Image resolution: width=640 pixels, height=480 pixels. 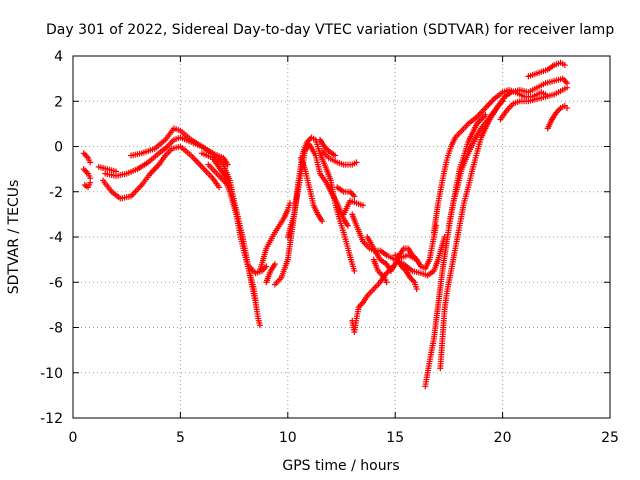 I want to click on x-tick-label: 10, so click(x=288, y=438).